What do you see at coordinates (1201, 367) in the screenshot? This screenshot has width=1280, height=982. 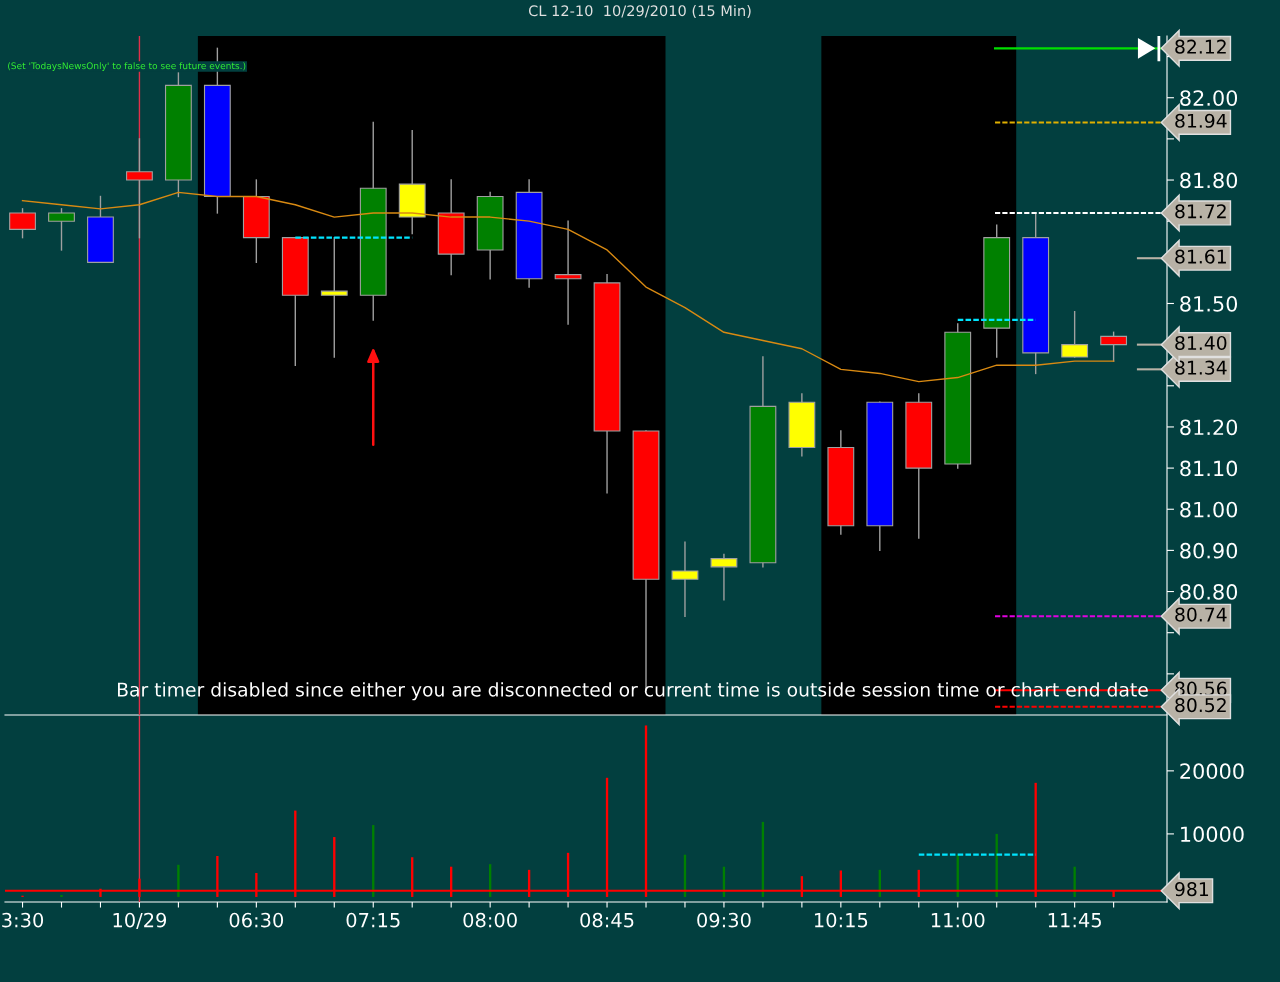 I see `ref-line-label: 81.34` at bounding box center [1201, 367].